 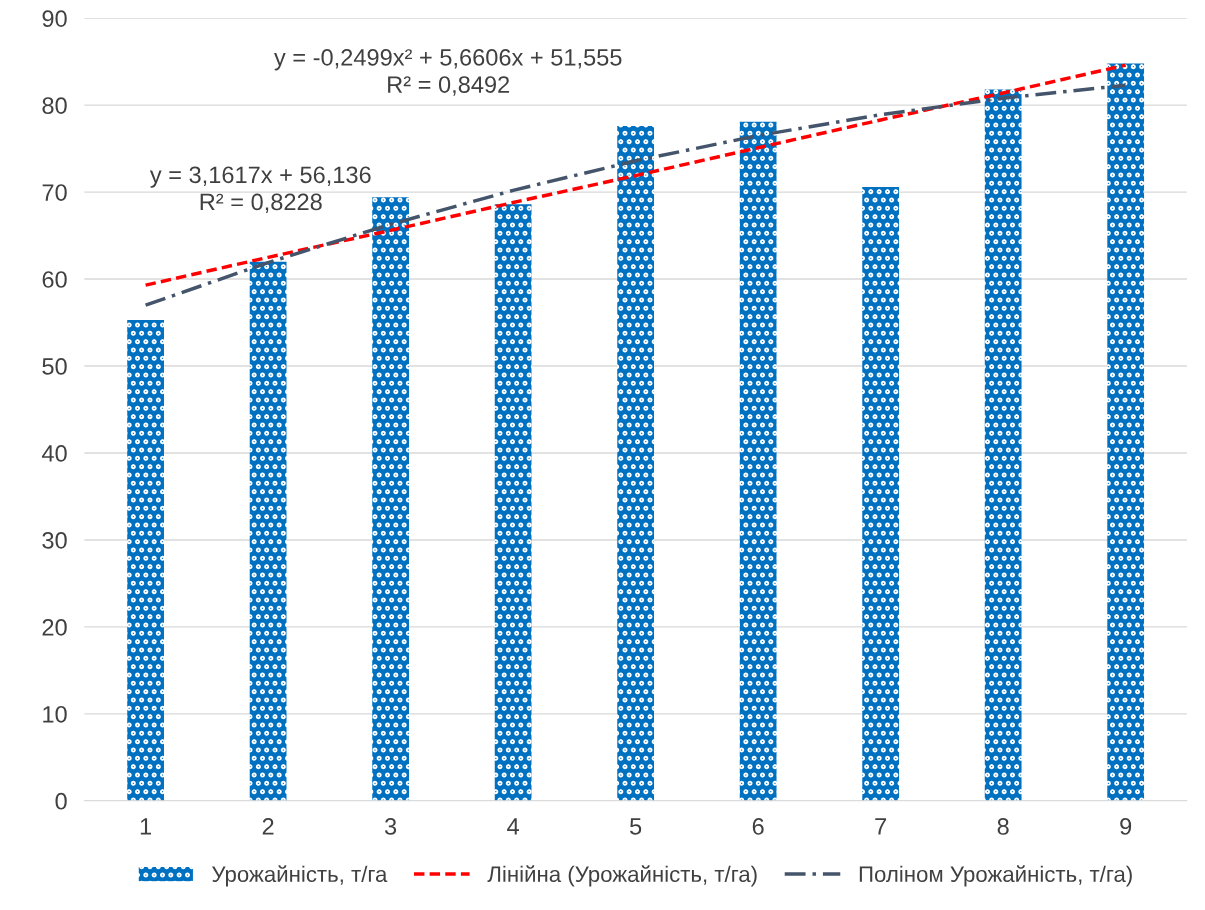 I want to click on y-tick-label: 30, so click(x=54, y=540).